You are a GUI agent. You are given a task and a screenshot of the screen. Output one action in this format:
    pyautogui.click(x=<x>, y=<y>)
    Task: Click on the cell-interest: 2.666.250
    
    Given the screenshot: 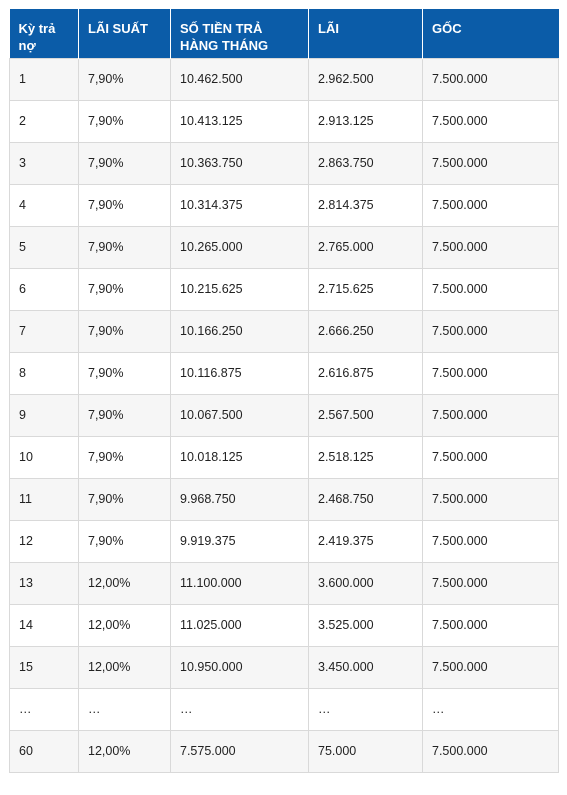 What is the action you would take?
    pyautogui.click(x=365, y=331)
    